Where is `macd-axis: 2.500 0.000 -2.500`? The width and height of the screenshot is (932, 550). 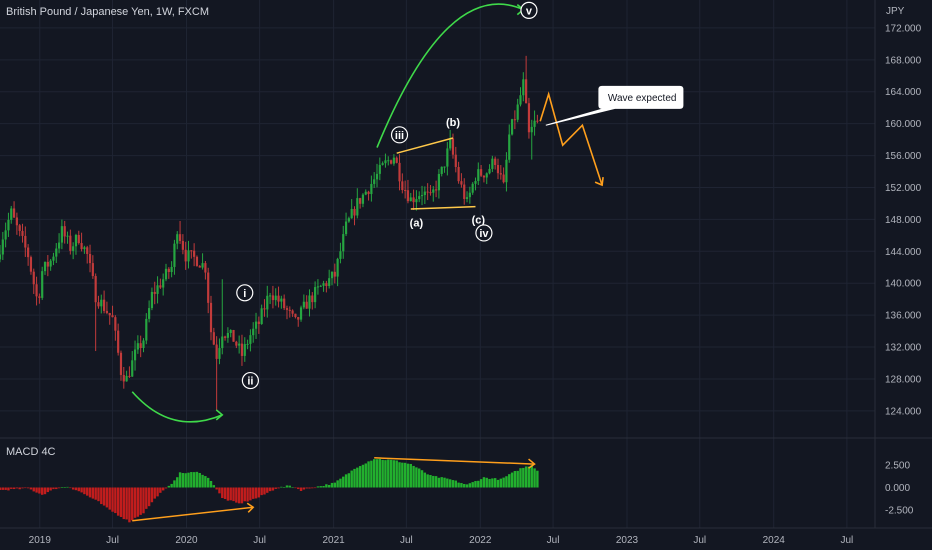
macd-axis: 2.500 0.000 -2.500 is located at coordinates (899, 489).